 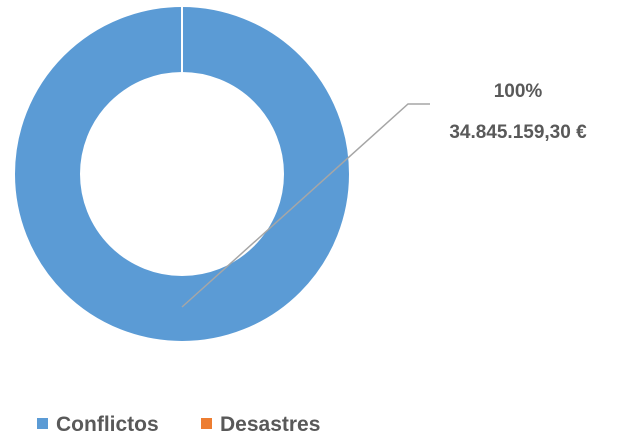 I want to click on legend-swatch-desastres, so click(x=206, y=423).